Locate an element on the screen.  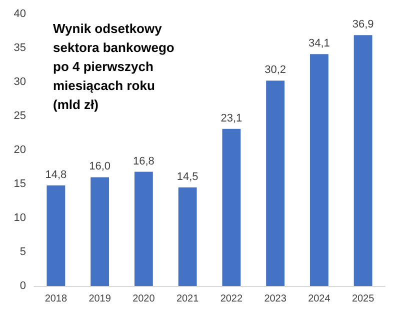
y-tick-label: 25 is located at coordinates (20, 116).